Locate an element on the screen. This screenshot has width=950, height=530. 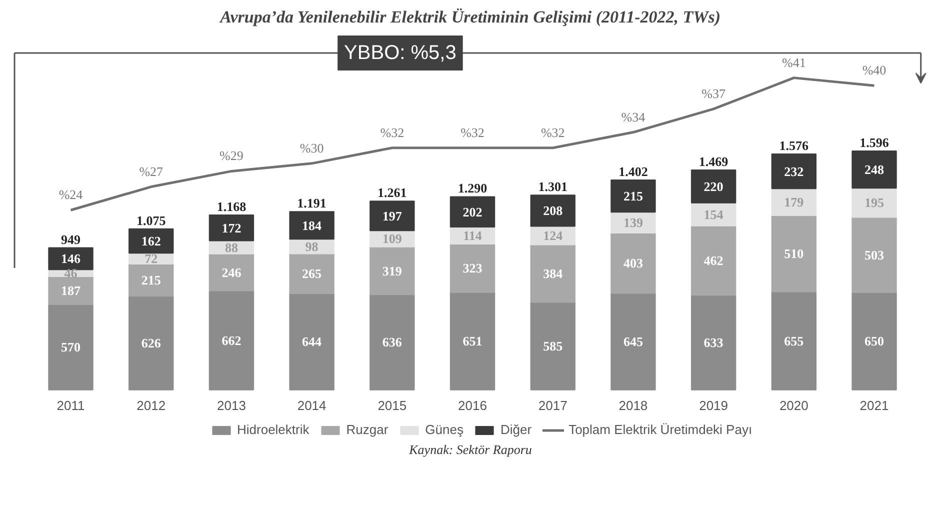
text: Kaynak: Sektör Raporu is located at coordinates (470, 449).